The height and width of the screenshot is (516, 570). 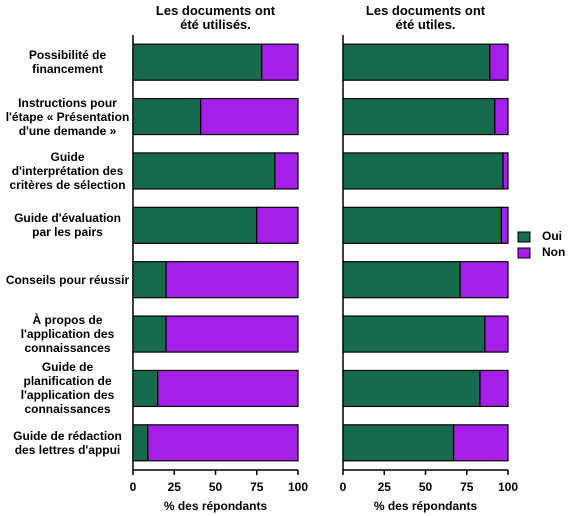 What do you see at coordinates (67, 62) in the screenshot?
I see `category-label: Possibilité de financement` at bounding box center [67, 62].